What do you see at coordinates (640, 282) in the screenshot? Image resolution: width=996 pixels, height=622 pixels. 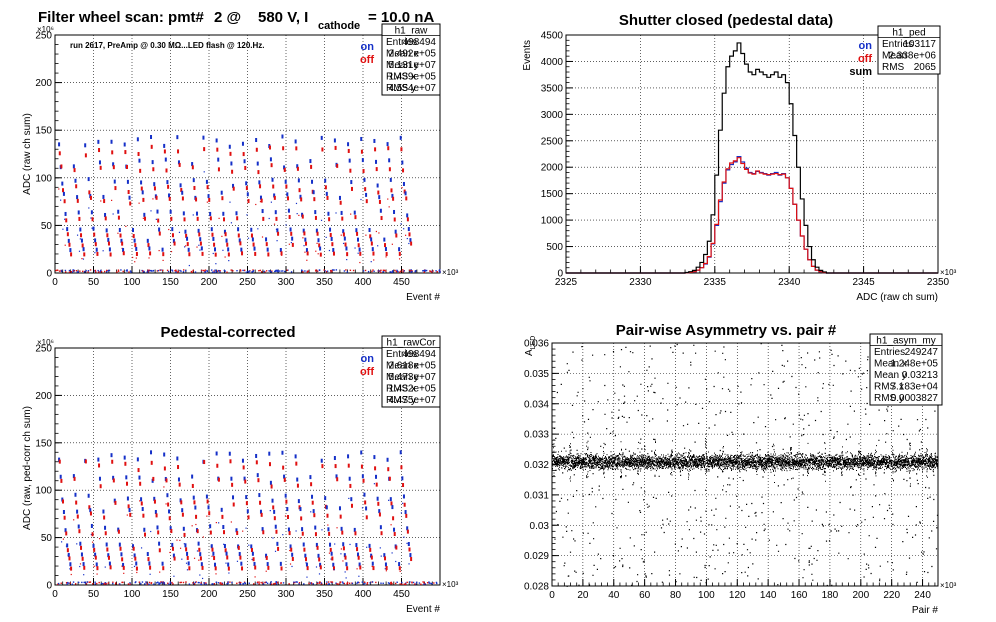 I see `x-tick-label: 2330` at bounding box center [640, 282].